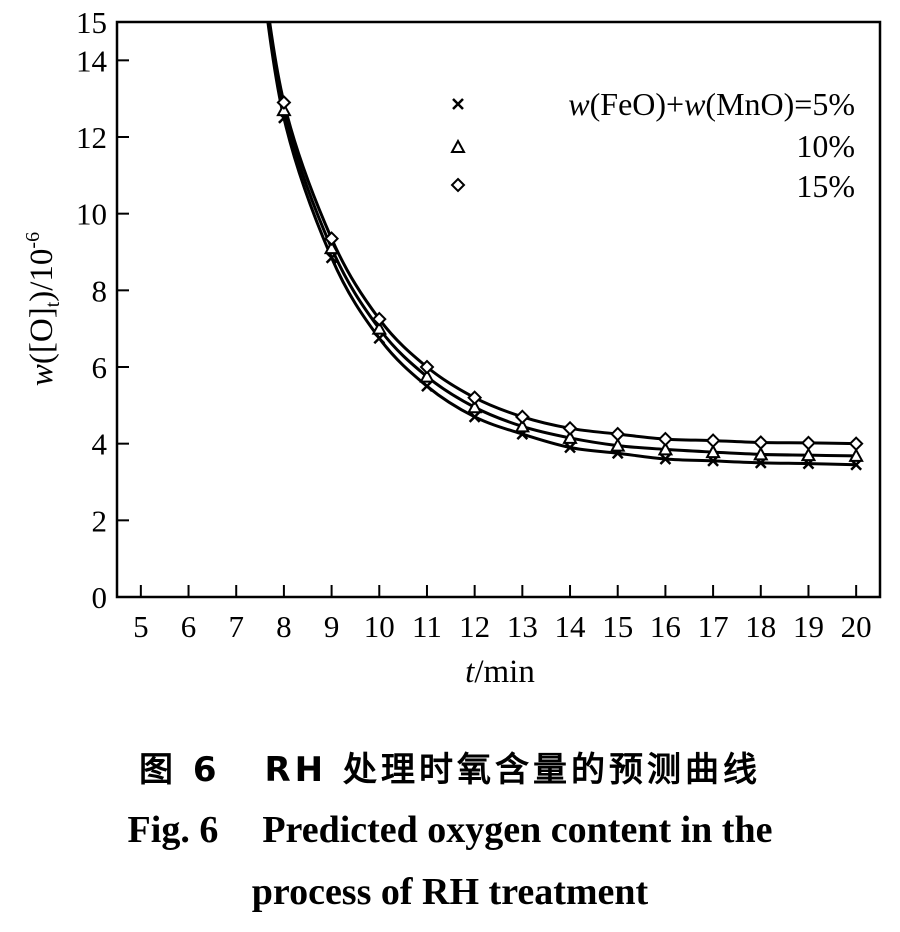 The width and height of the screenshot is (900, 932). Describe the element at coordinates (856, 626) in the screenshot. I see `x-tick-label: 20` at that location.